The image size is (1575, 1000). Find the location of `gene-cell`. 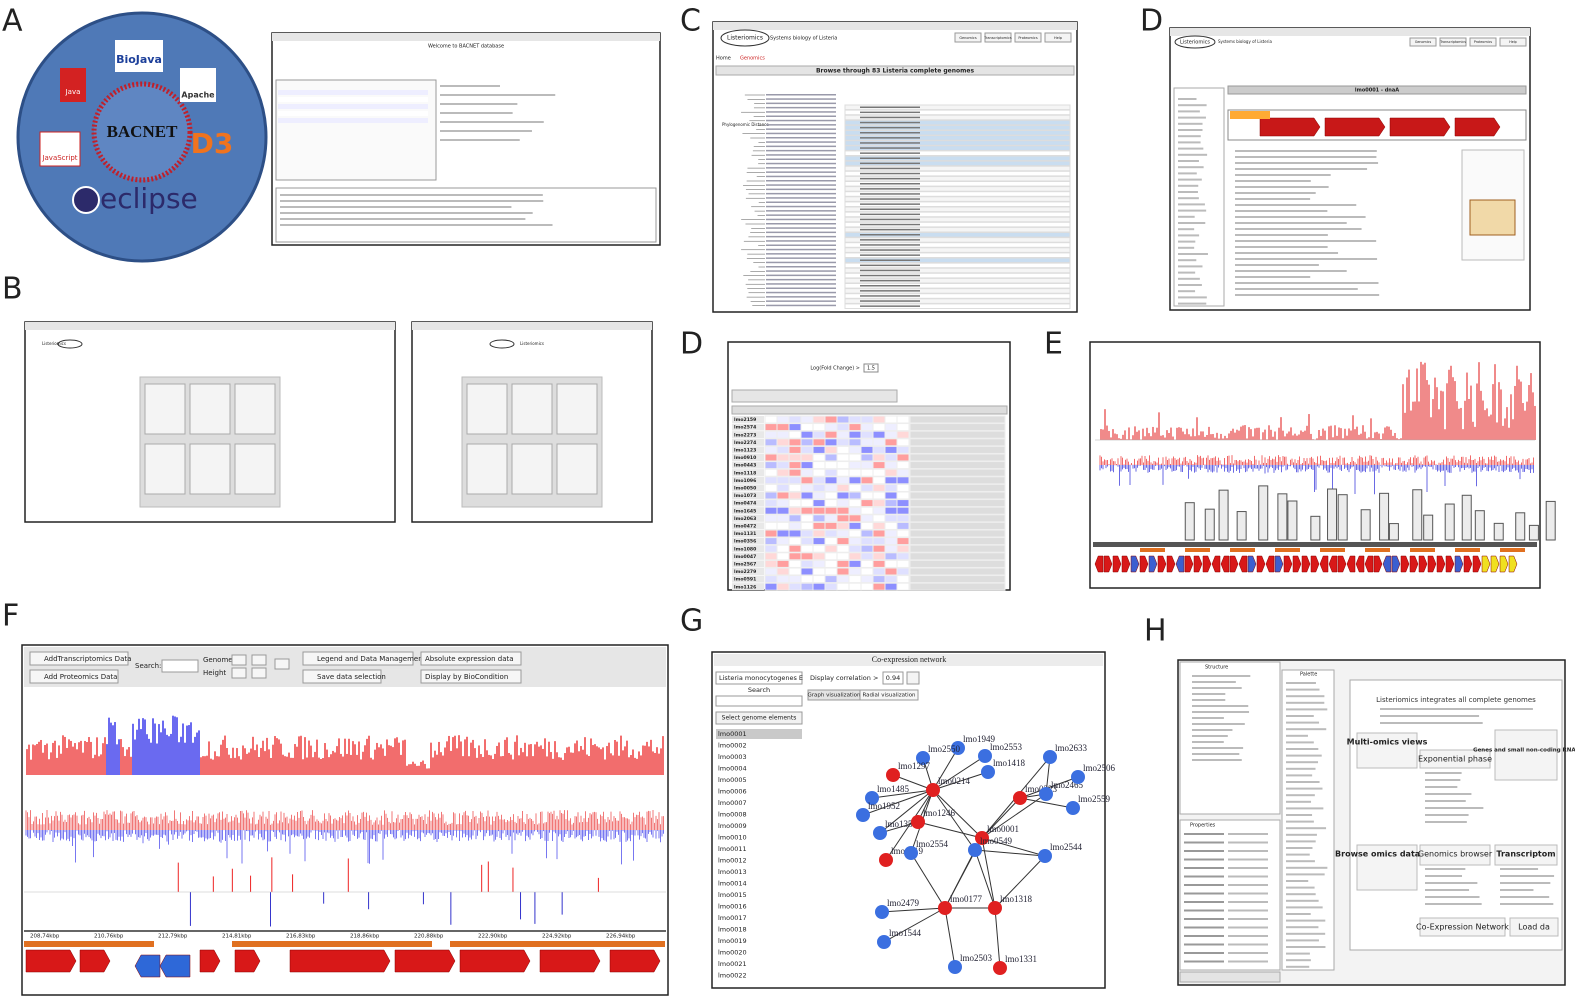

gene-cell is located at coordinates (748, 533).